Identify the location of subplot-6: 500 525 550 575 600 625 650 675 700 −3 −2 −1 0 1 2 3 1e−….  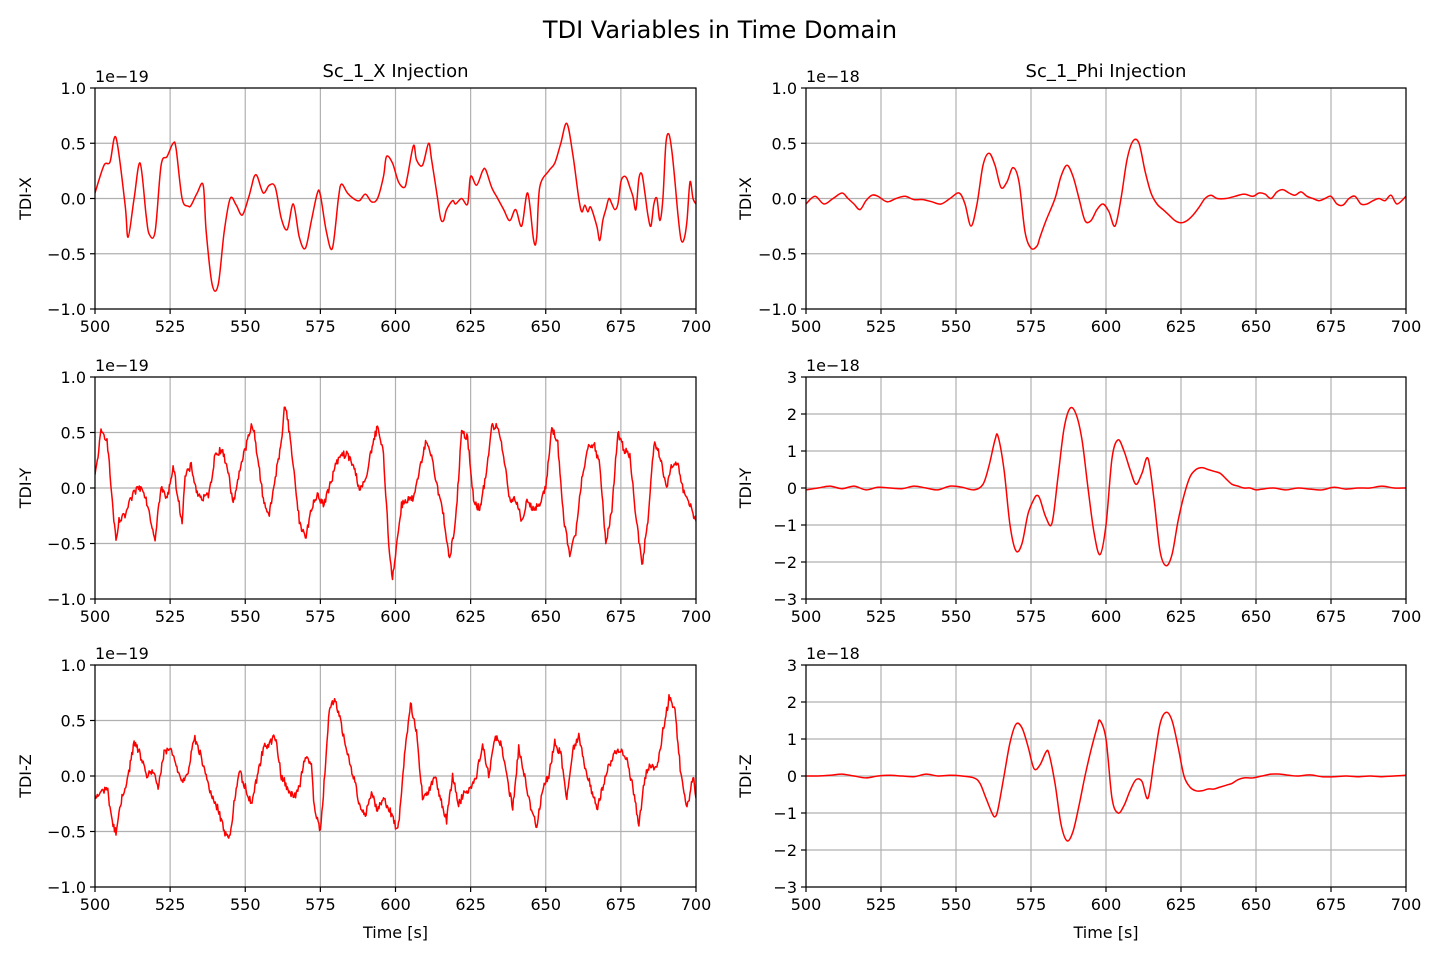
(1078, 793).